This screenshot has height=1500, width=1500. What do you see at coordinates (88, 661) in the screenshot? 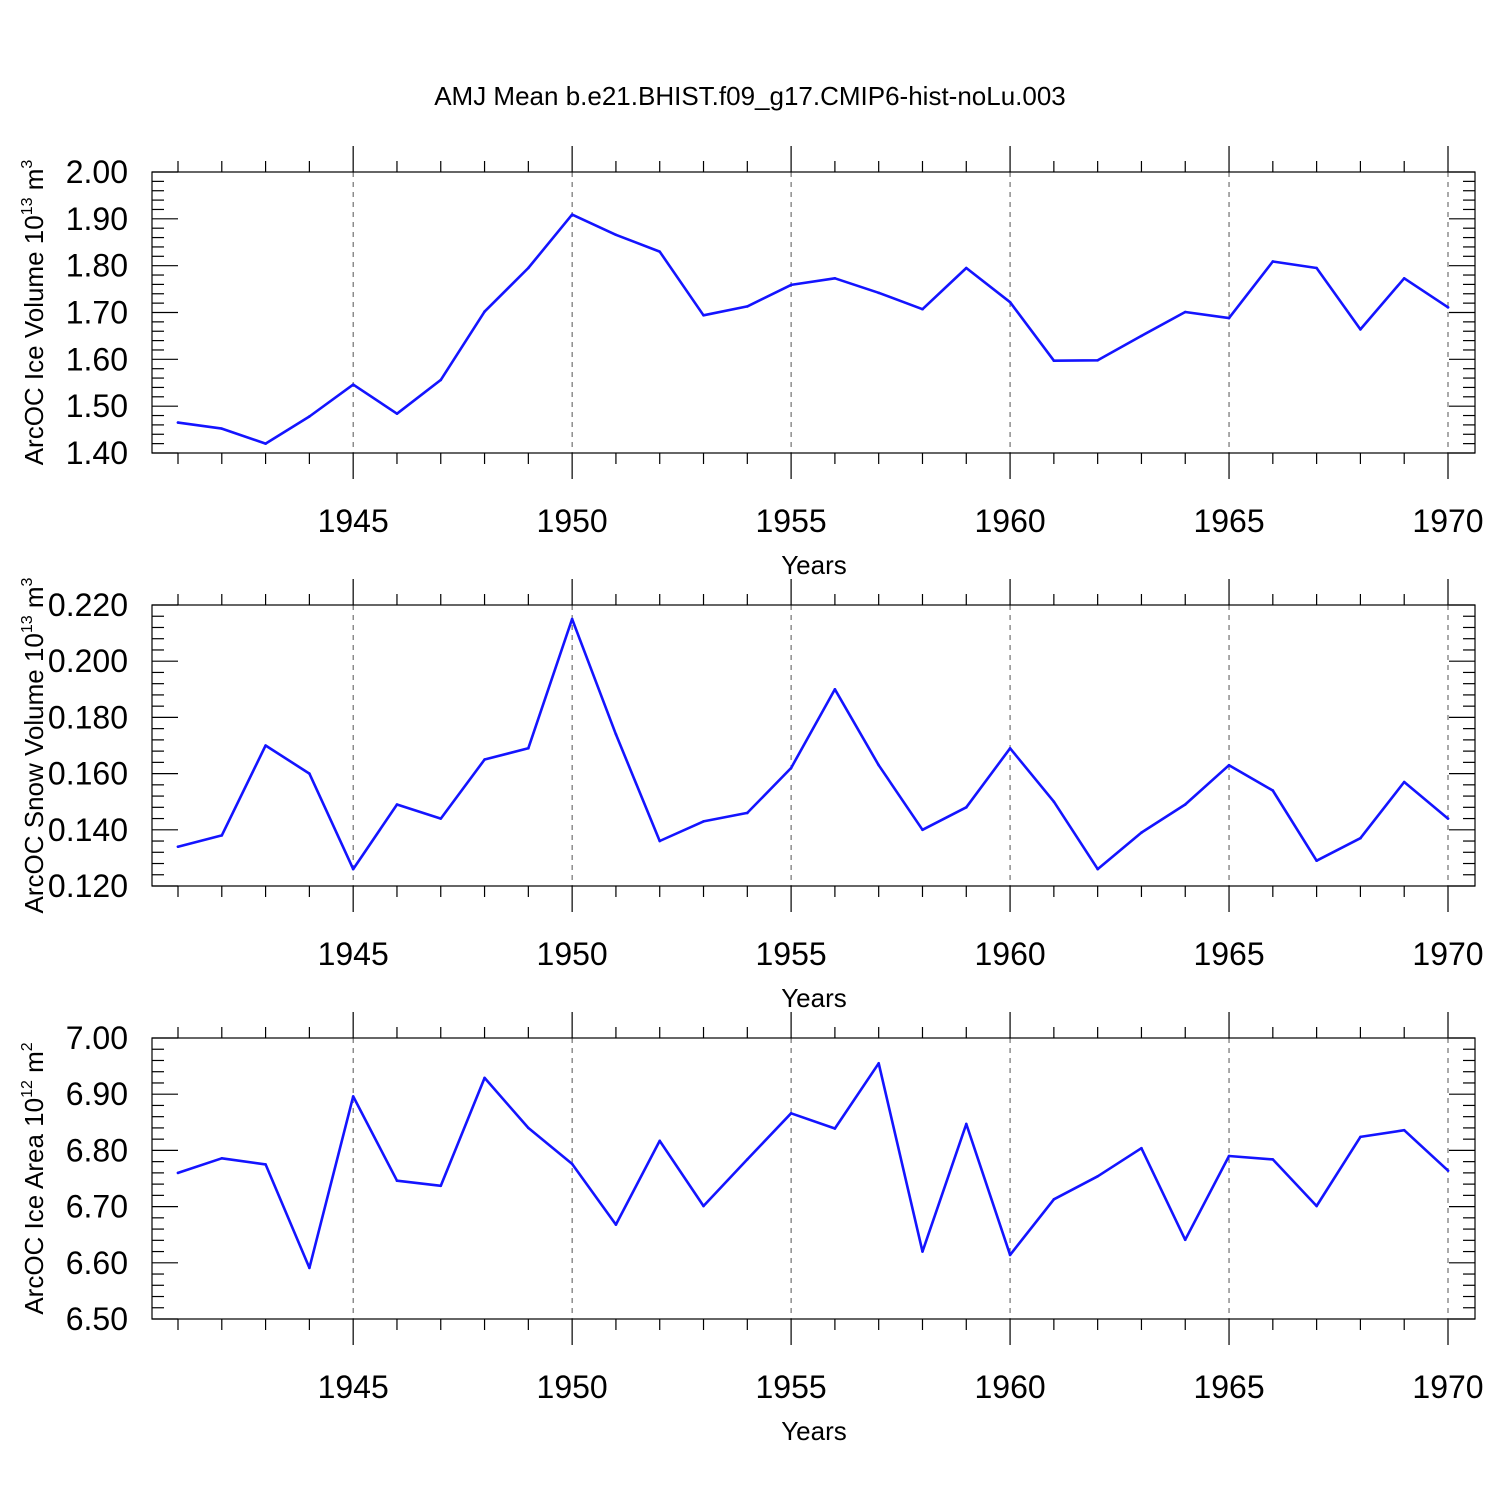
I see `y-tick-label: 0.200` at bounding box center [88, 661].